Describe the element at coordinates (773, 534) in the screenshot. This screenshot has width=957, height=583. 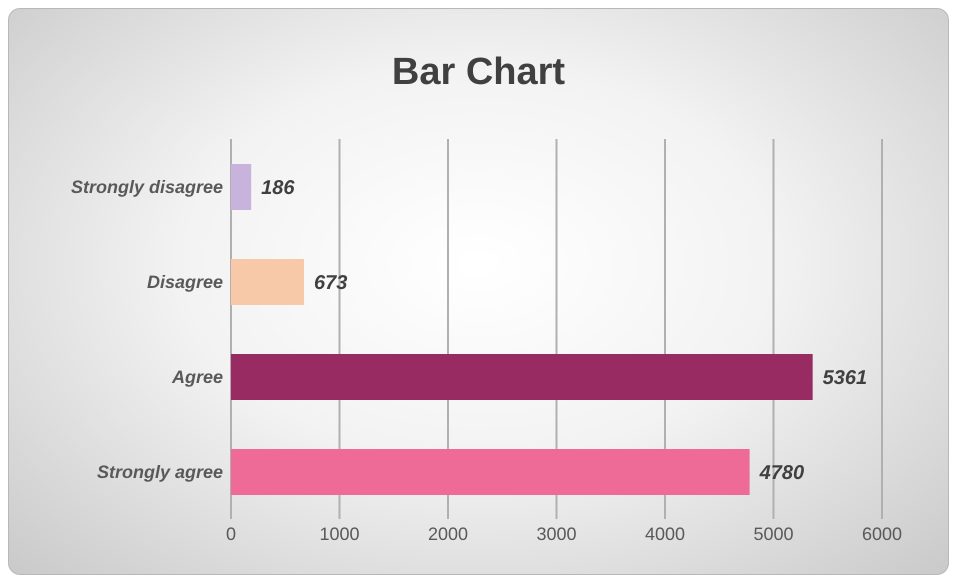
I see `x-tick-label: 5000` at that location.